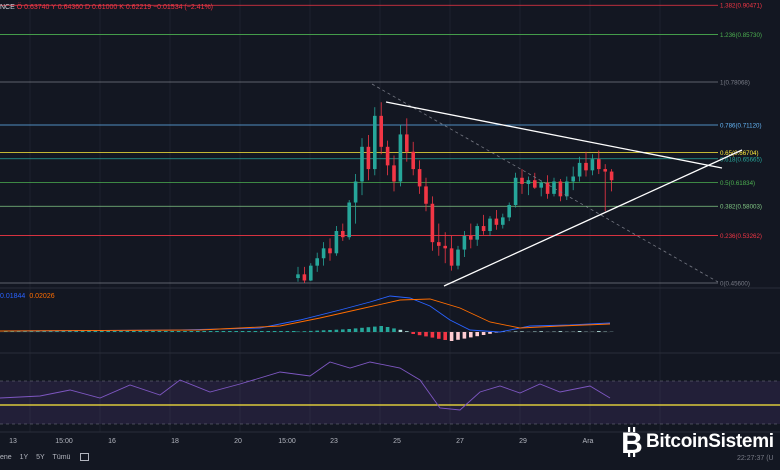  Describe the element at coordinates (334, 441) in the screenshot. I see `time-axis-label: 23` at that location.